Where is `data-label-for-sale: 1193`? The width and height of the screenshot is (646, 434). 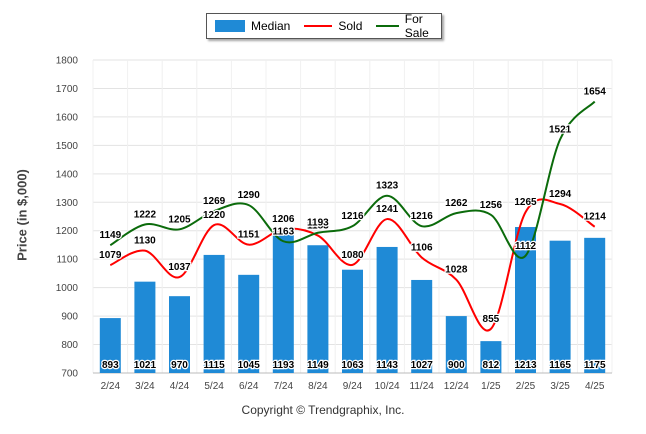 data-label-for-sale: 1193 is located at coordinates (318, 223).